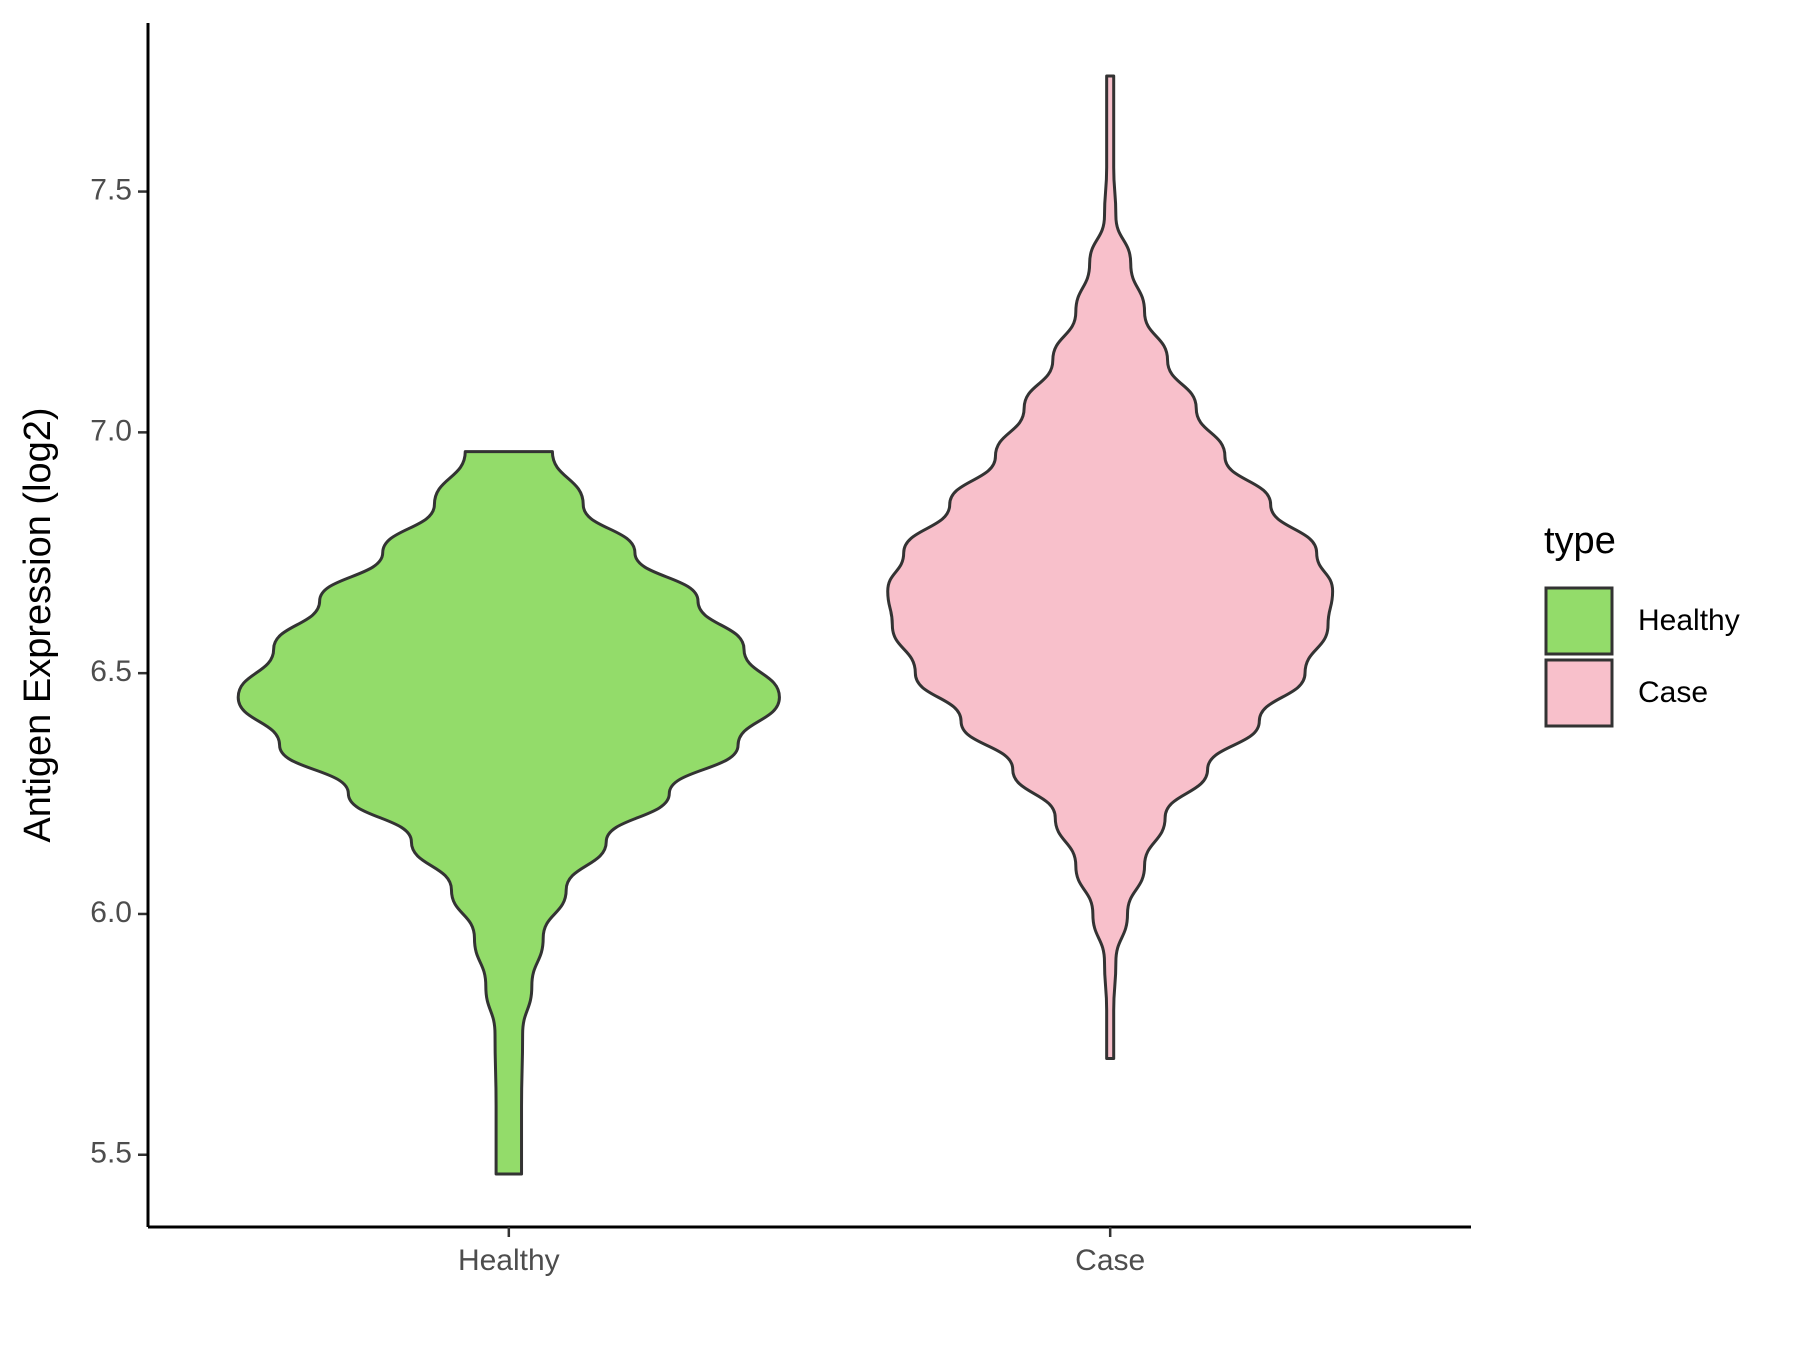  Describe the element at coordinates (111, 430) in the screenshot. I see `y-tick-label: 7.0` at that location.